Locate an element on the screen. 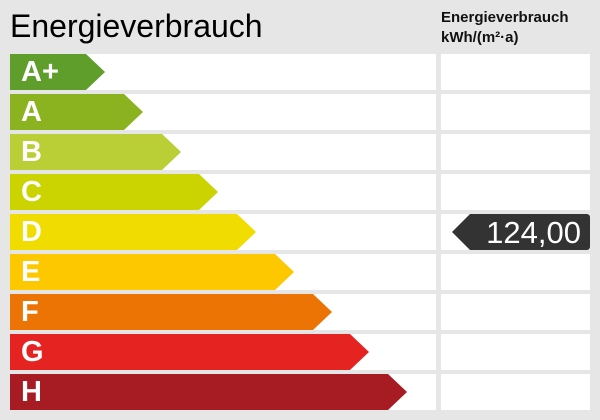 The height and width of the screenshot is (420, 600). class-arrow: F is located at coordinates (171, 312).